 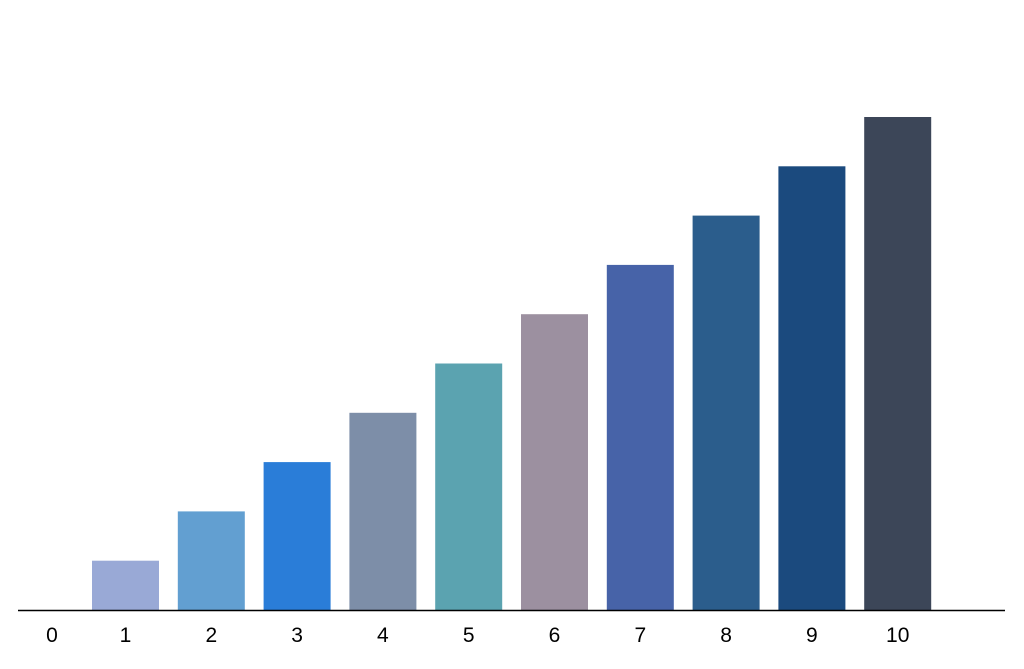 What do you see at coordinates (52, 635) in the screenshot?
I see `x-tick-label-0: 0` at bounding box center [52, 635].